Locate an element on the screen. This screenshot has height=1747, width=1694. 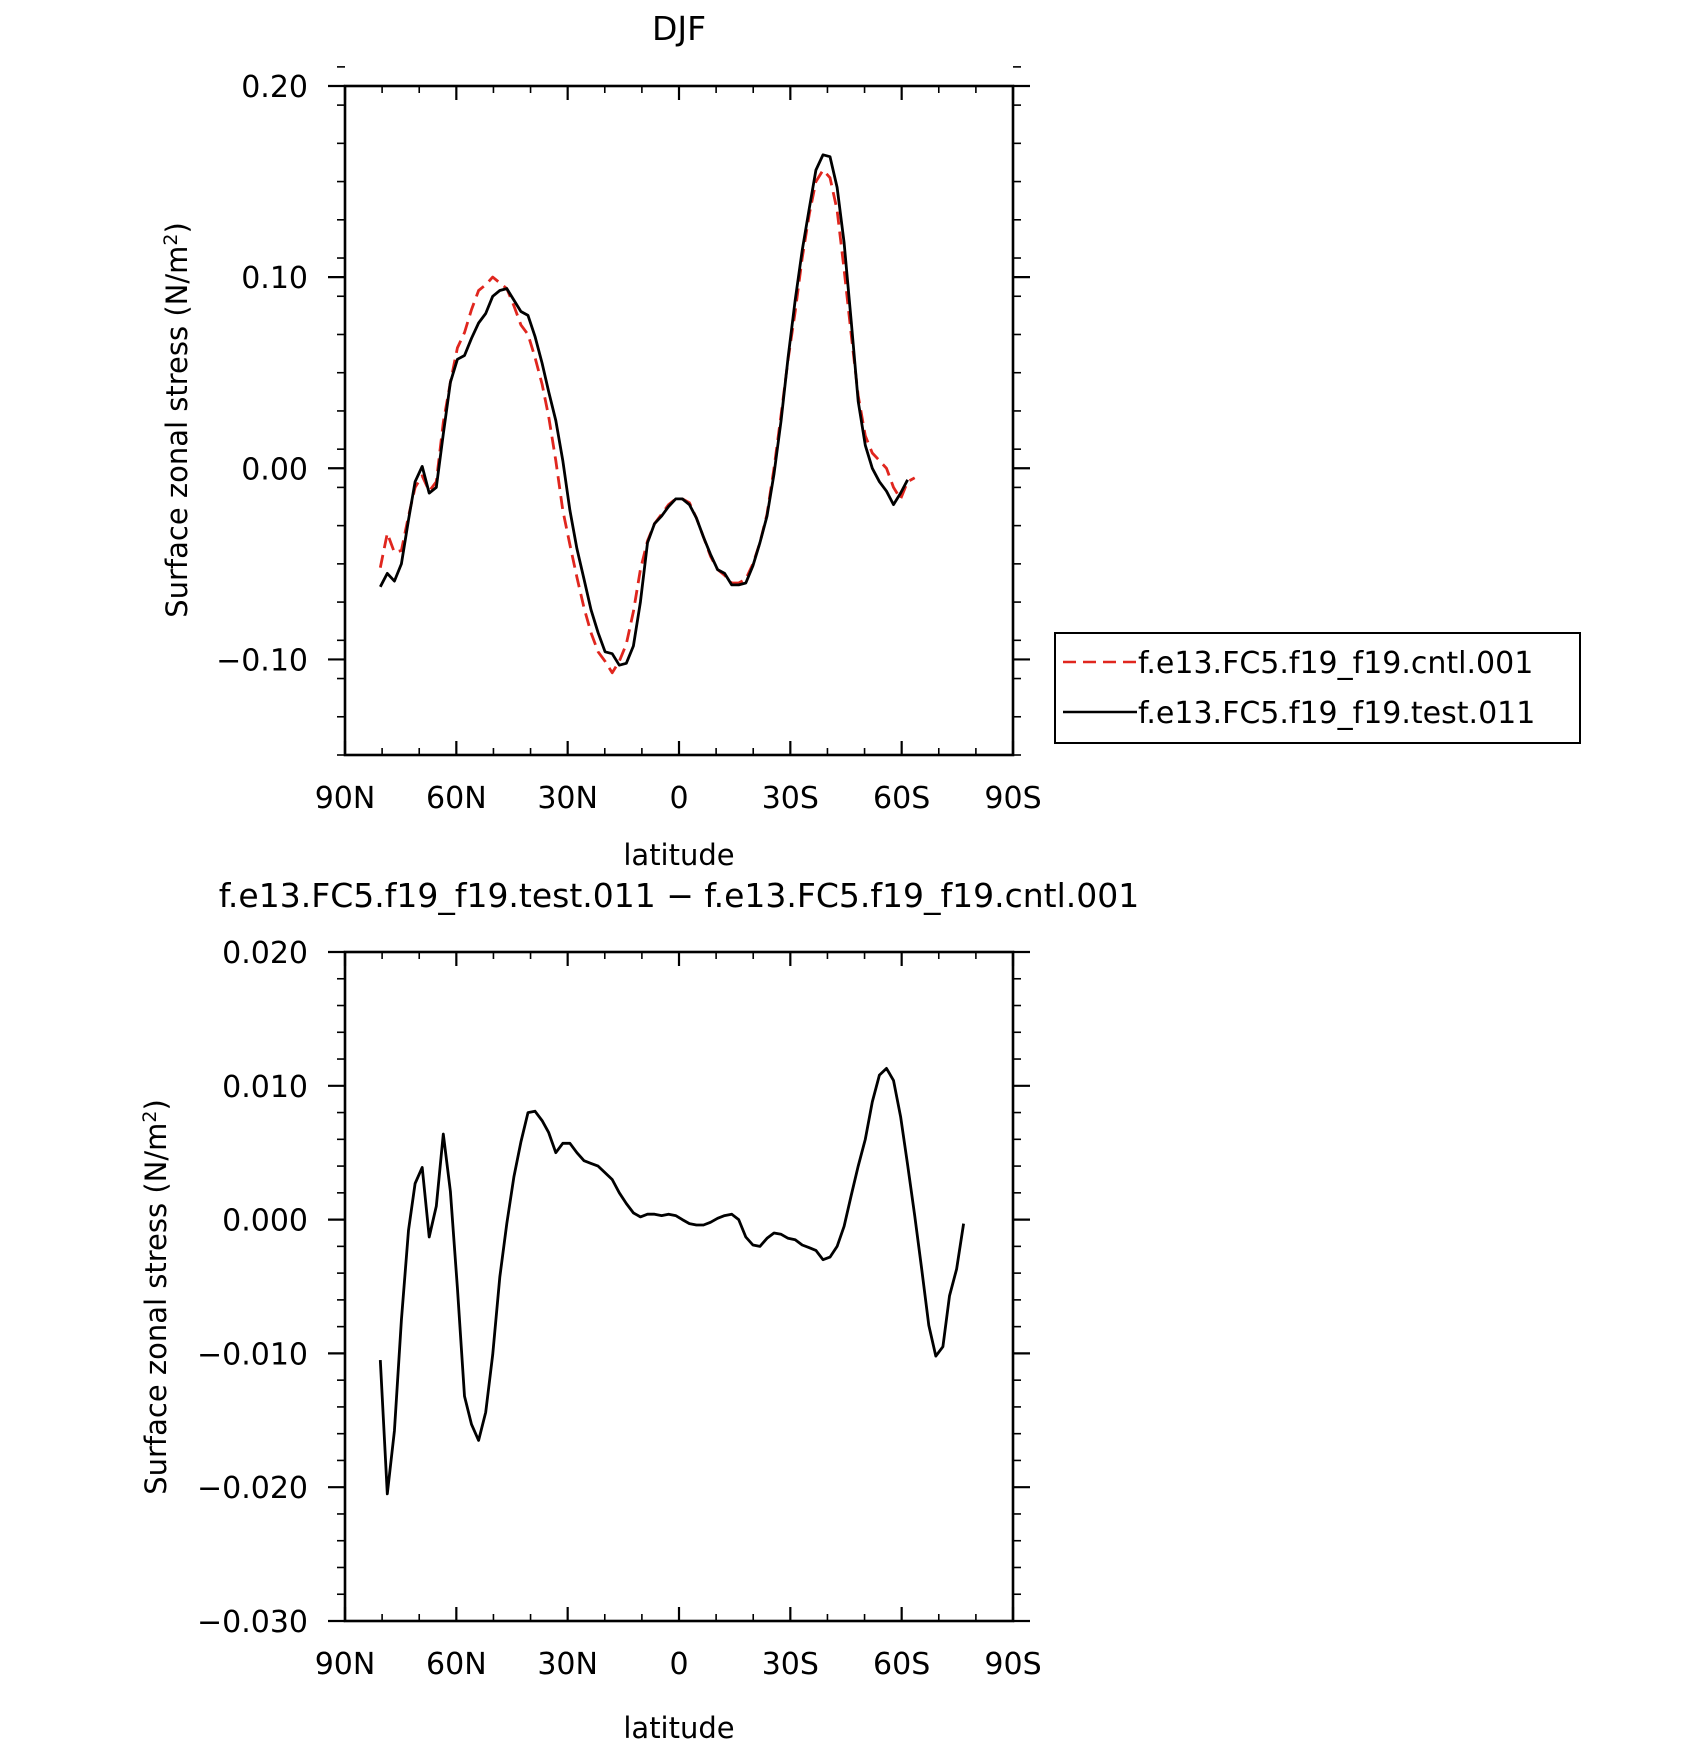
top-x-tick-label: 90N is located at coordinates (345, 798).